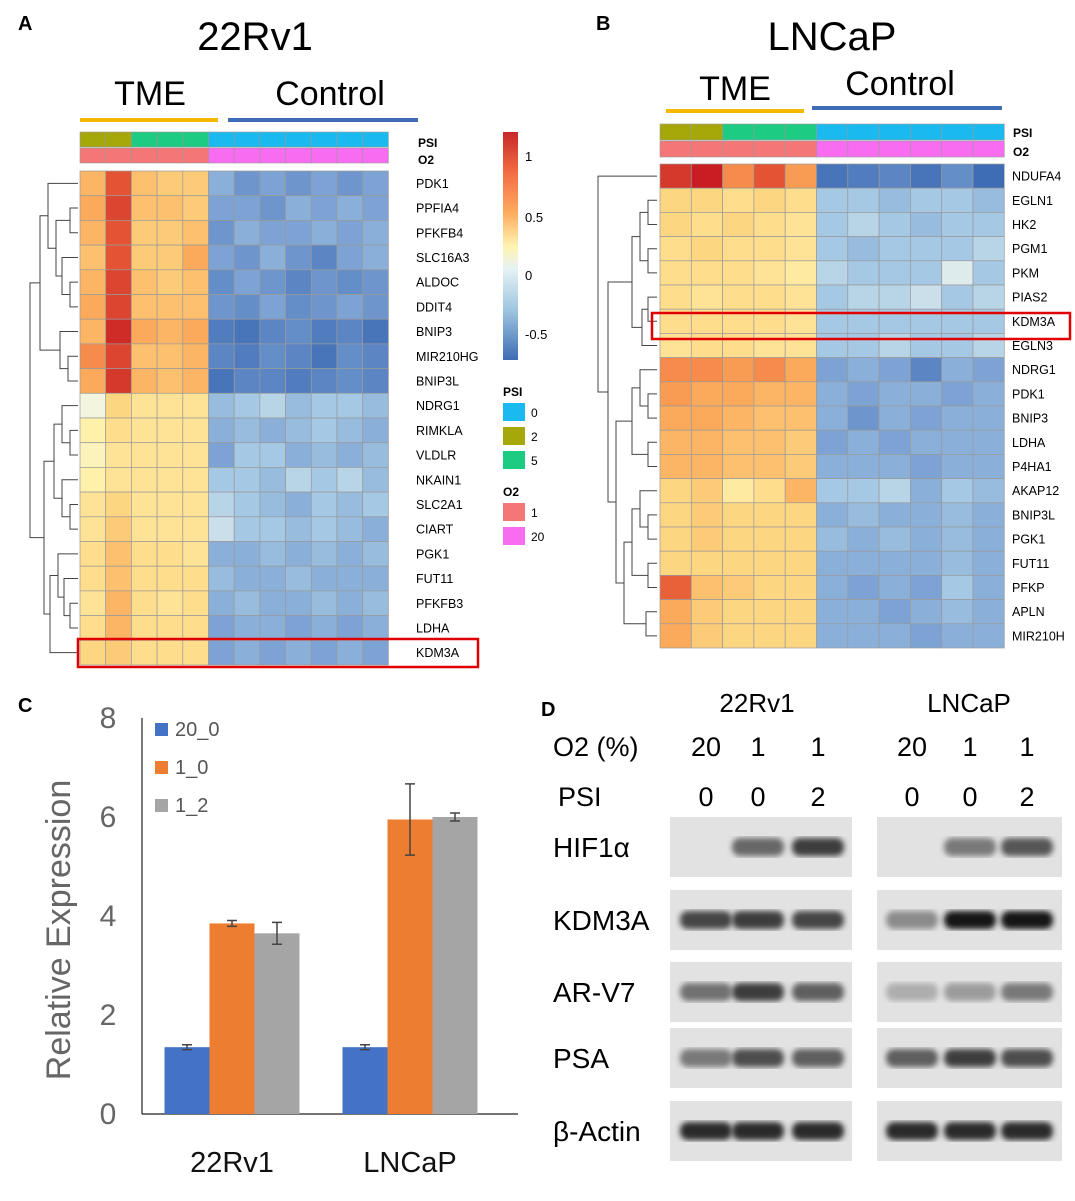  What do you see at coordinates (900, 84) in the screenshot?
I see `panel-b-group-control: Control` at bounding box center [900, 84].